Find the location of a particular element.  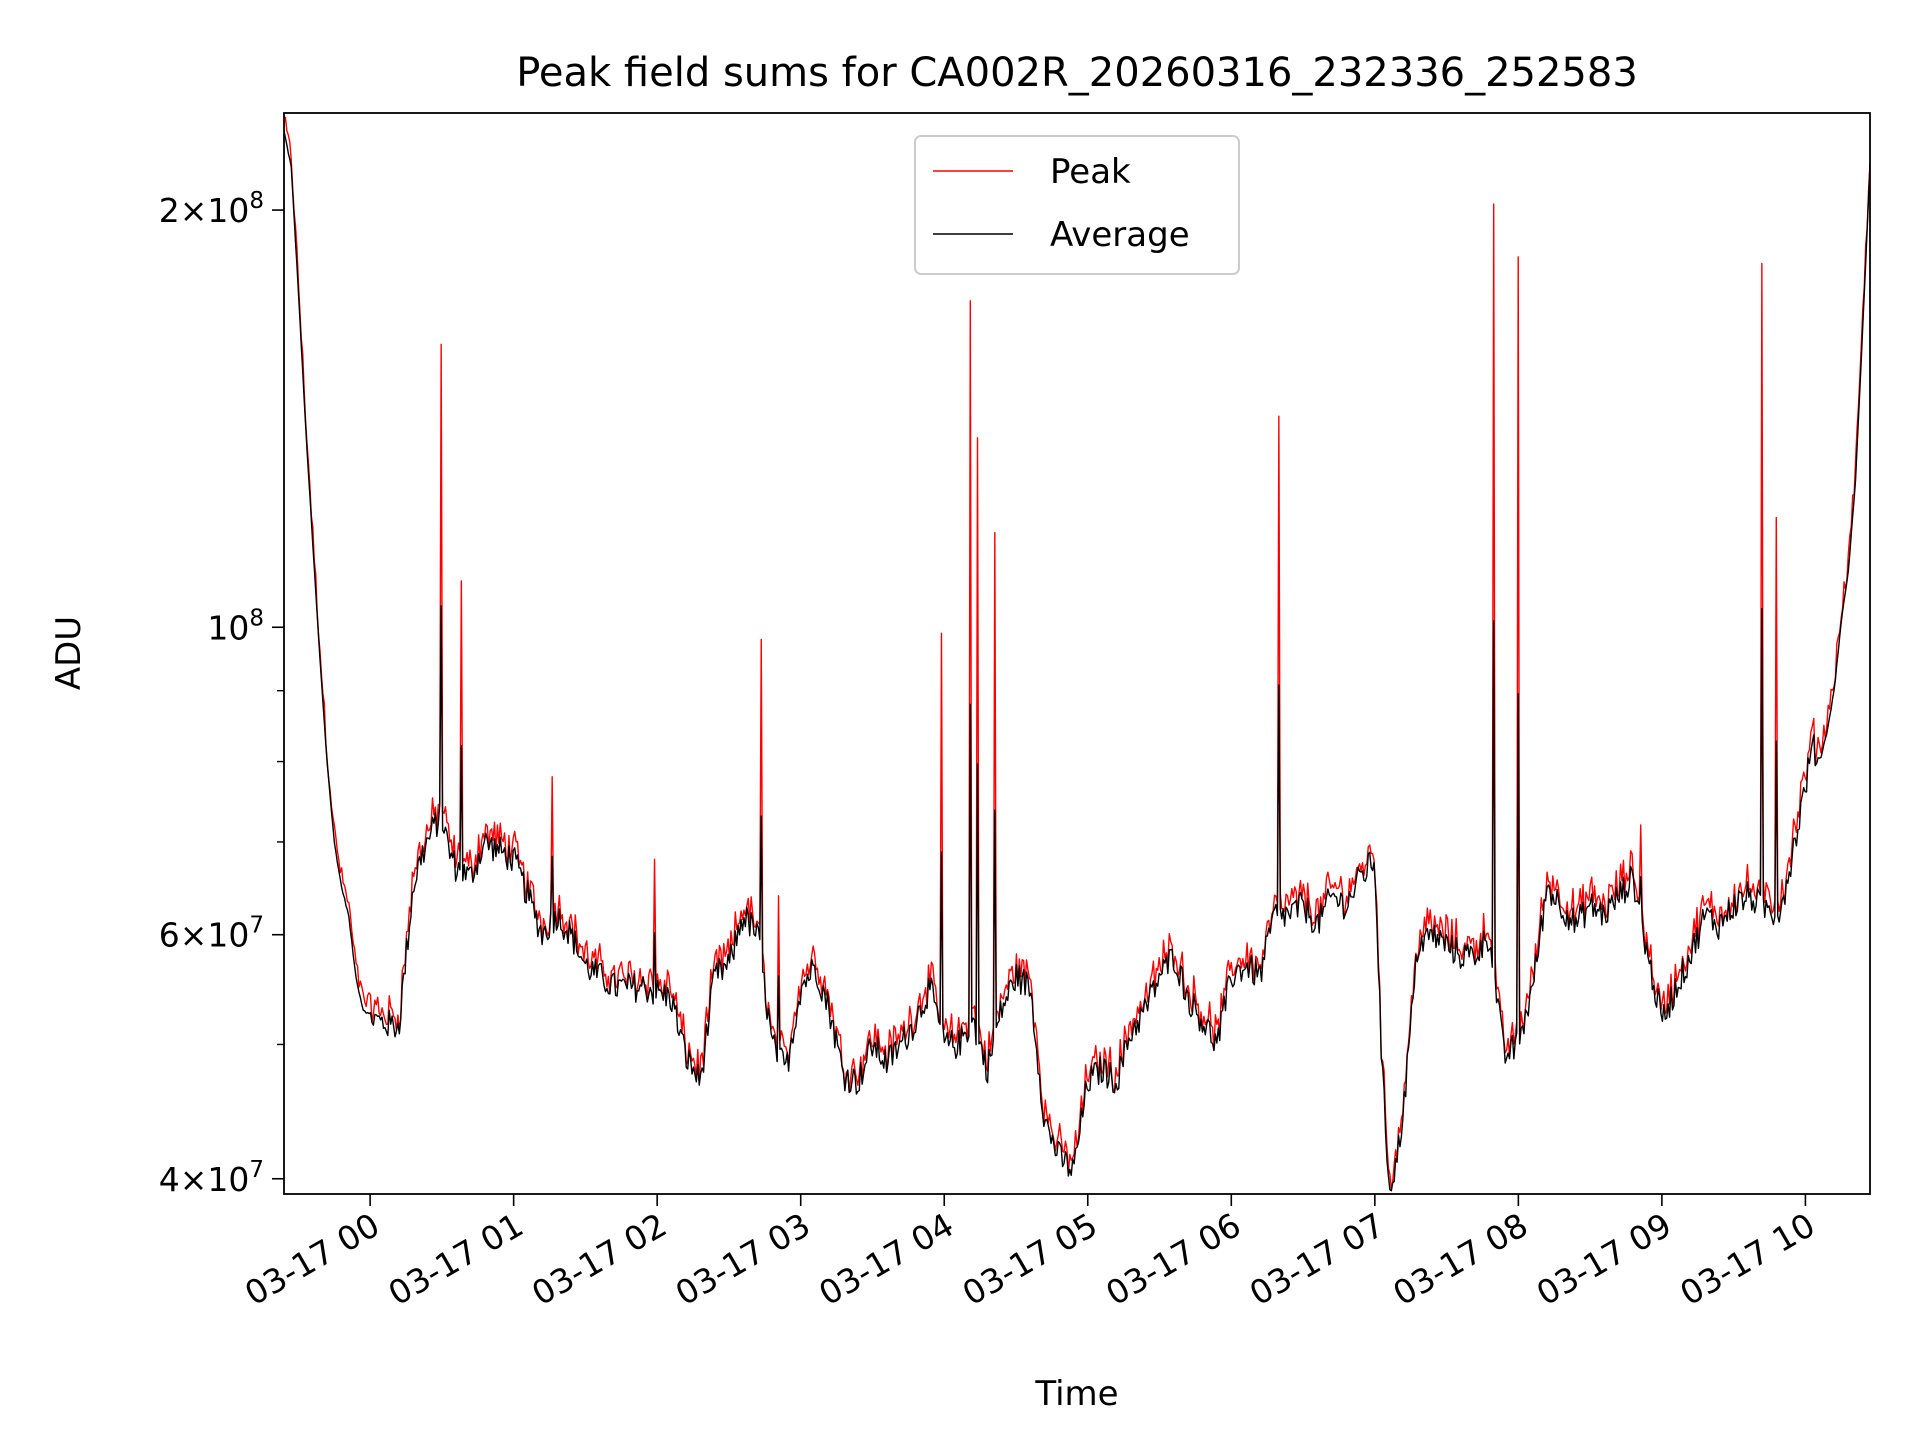

legend-peak-label: Peak is located at coordinates (1090, 172).